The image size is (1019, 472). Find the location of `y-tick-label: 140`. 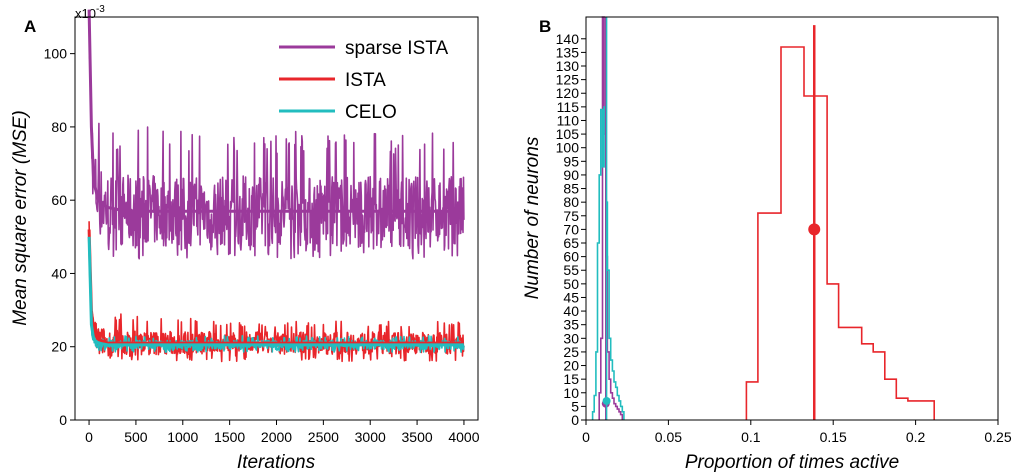

y-tick-label: 140 is located at coordinates (568, 39).